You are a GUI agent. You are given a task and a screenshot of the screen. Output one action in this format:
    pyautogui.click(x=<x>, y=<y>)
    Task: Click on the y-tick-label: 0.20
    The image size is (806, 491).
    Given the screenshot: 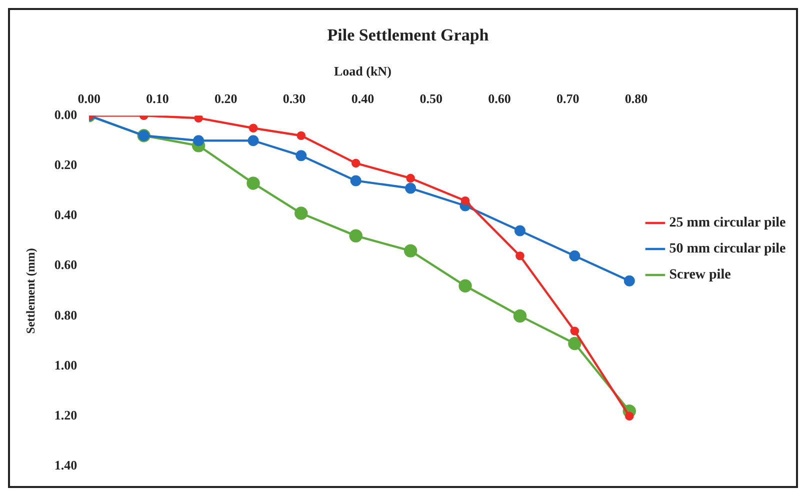 What is the action you would take?
    pyautogui.click(x=66, y=164)
    